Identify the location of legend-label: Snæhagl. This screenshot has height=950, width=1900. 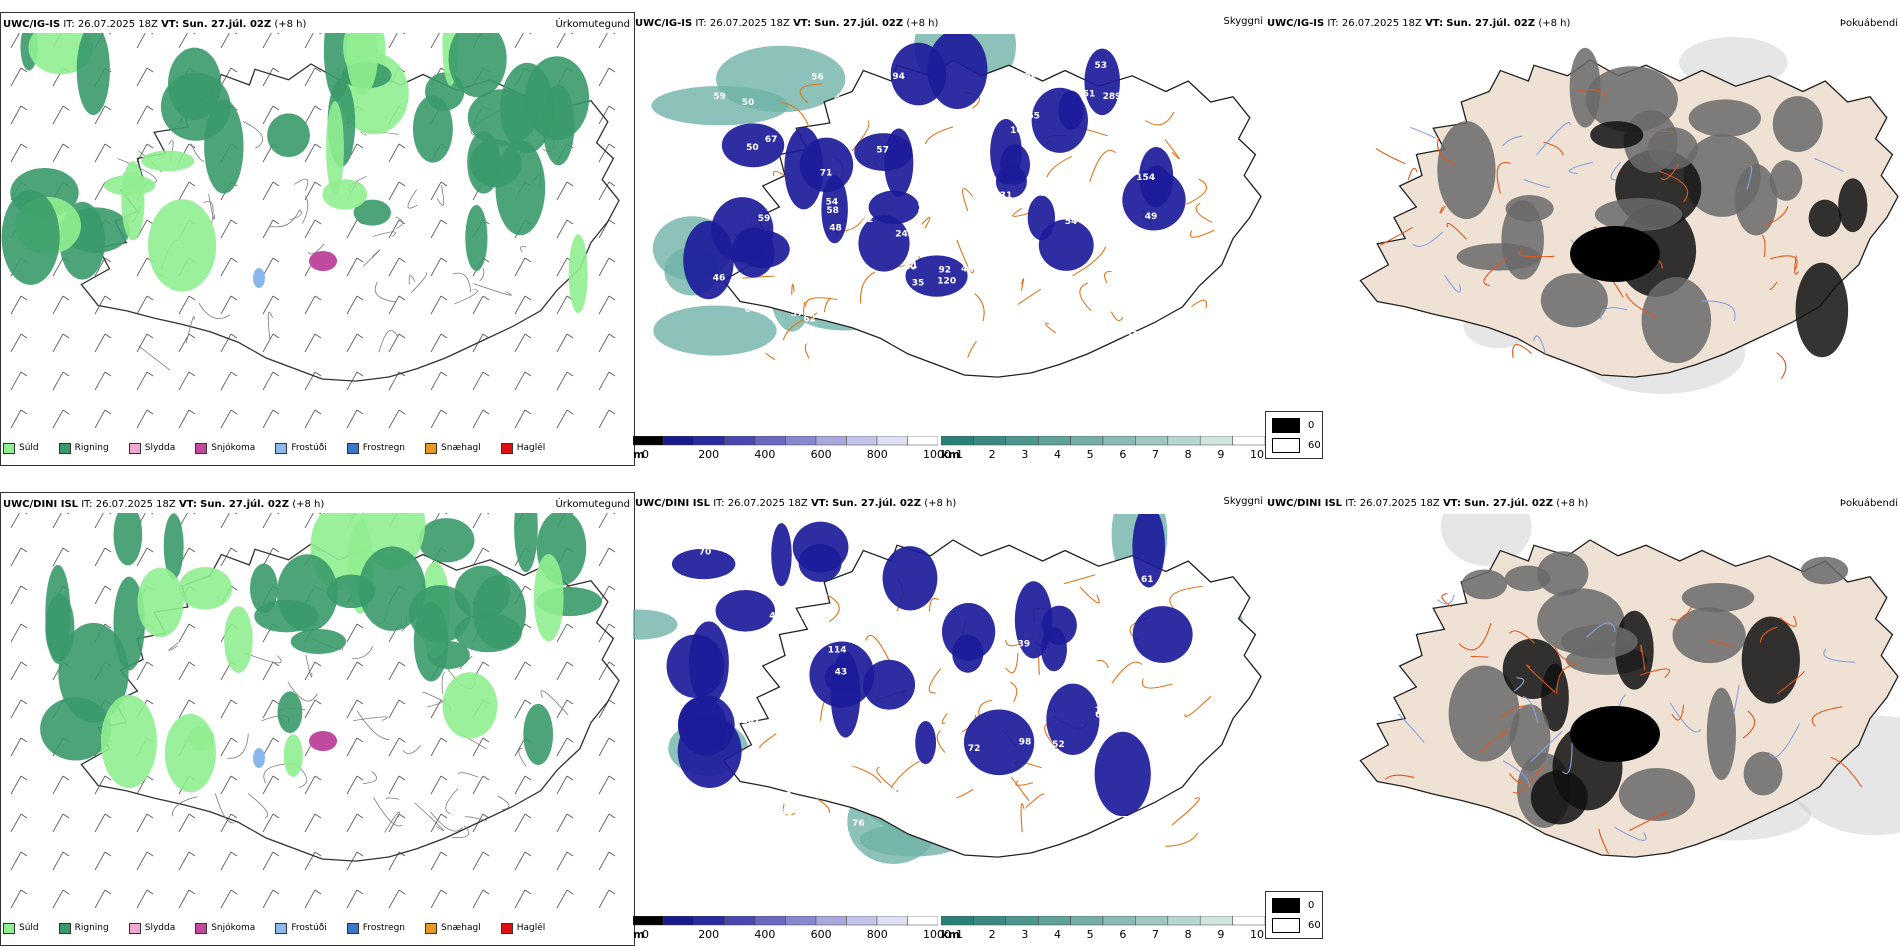
(461, 928).